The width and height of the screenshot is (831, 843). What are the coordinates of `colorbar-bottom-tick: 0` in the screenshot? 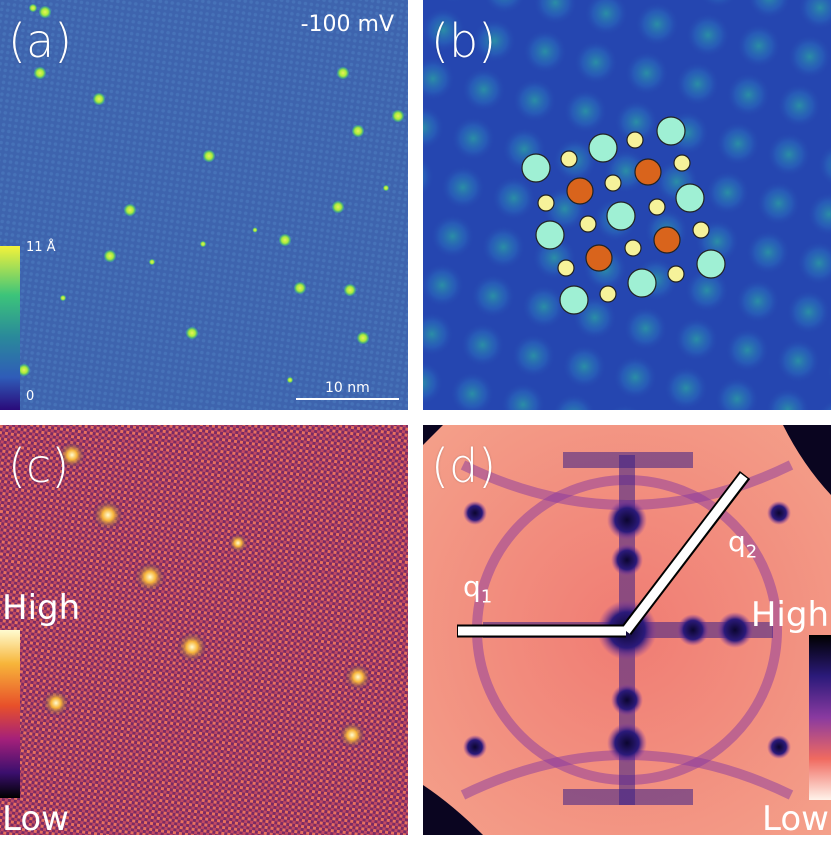 It's located at (30, 396).